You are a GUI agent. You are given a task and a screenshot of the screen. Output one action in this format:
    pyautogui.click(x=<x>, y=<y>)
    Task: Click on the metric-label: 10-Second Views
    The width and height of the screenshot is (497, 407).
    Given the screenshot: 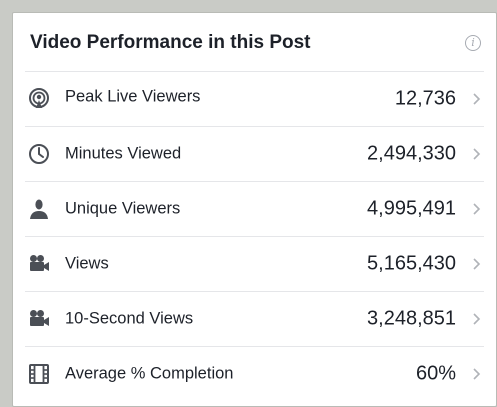 What is the action you would take?
    pyautogui.click(x=129, y=318)
    